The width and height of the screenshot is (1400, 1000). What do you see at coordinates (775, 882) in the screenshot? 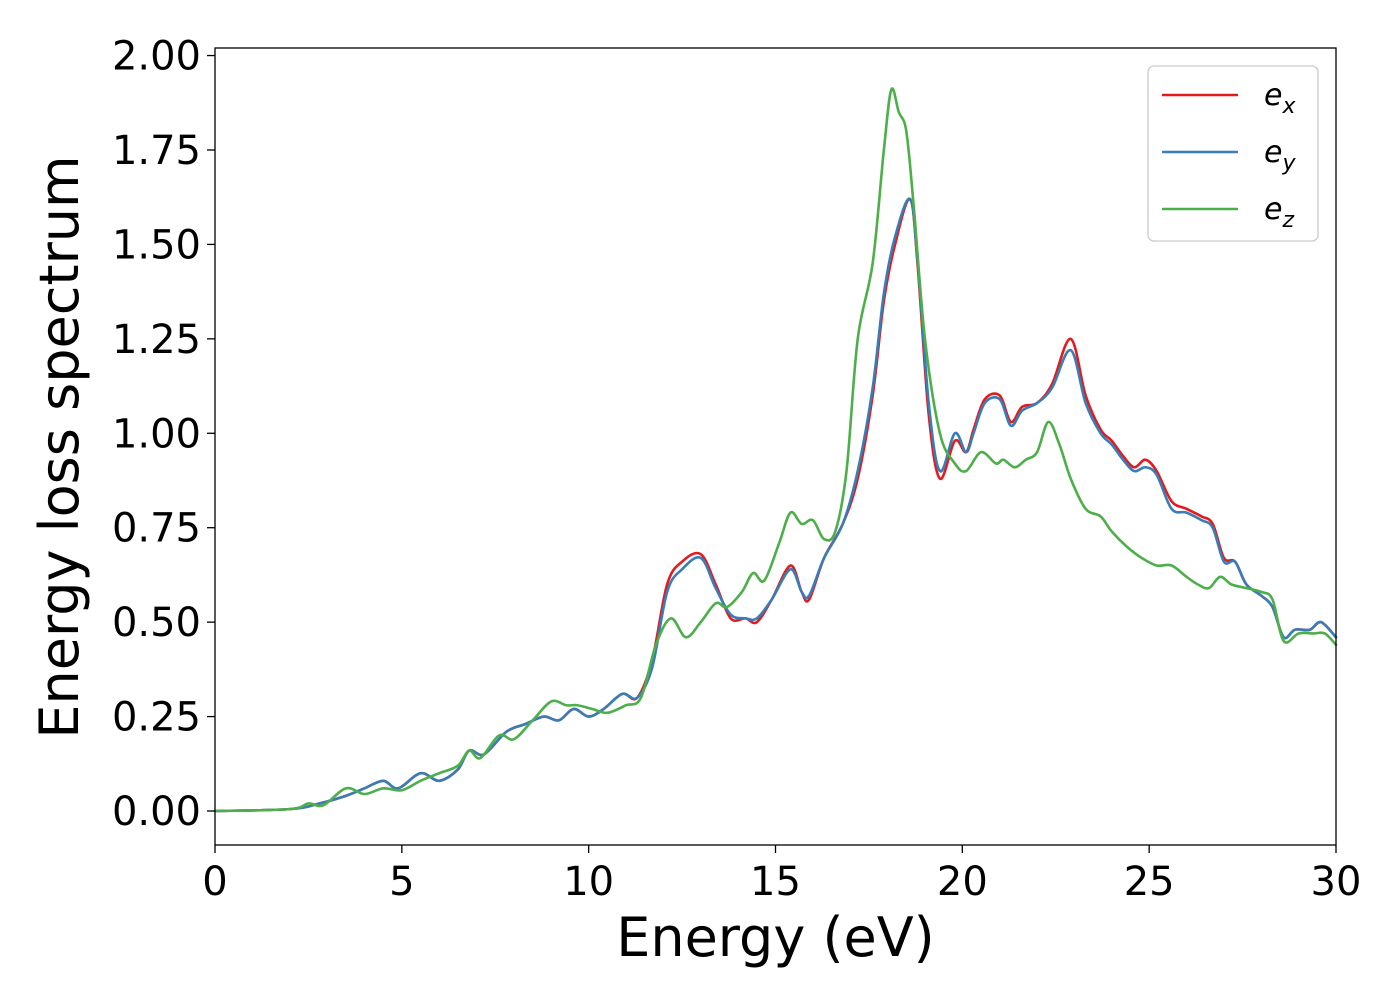
I see `x-tick-label: 15` at bounding box center [775, 882].